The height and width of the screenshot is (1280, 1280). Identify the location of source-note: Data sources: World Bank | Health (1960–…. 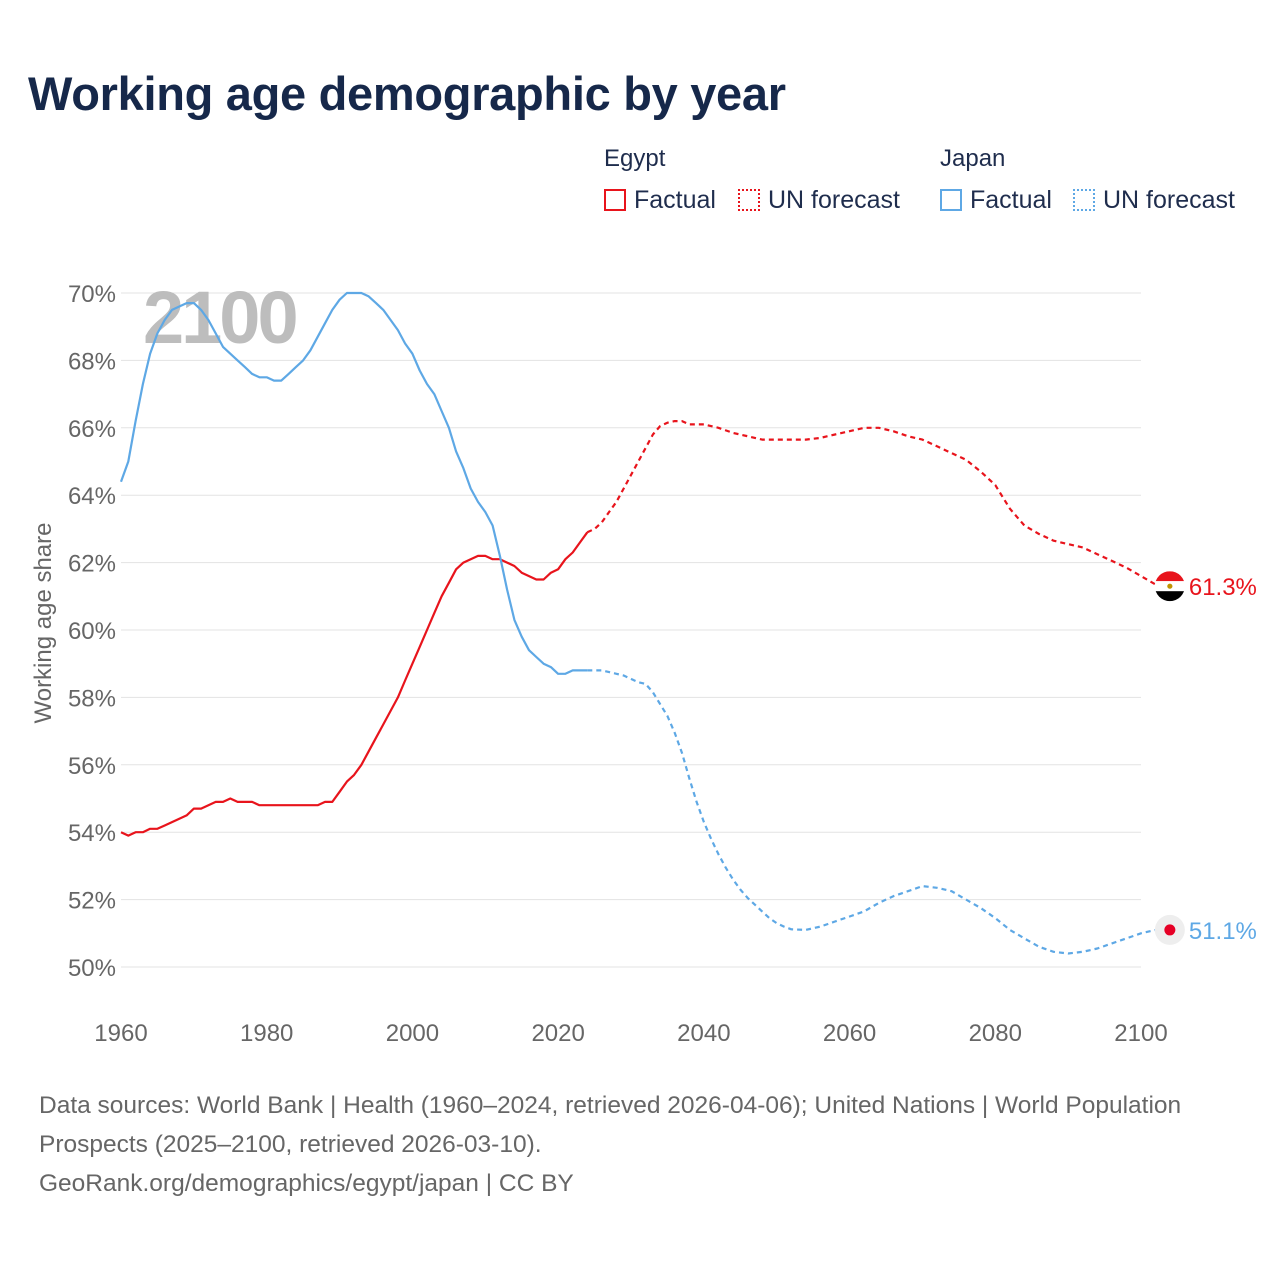
(629, 1144).